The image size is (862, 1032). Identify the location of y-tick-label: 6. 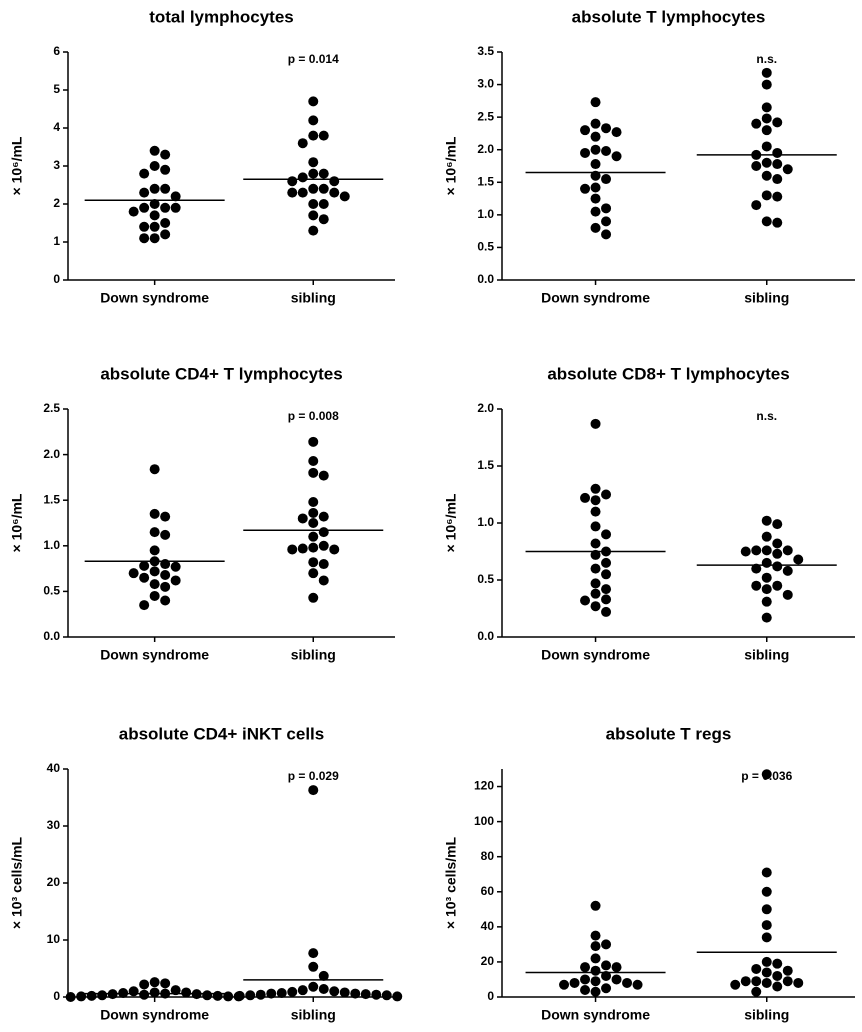
(56, 51).